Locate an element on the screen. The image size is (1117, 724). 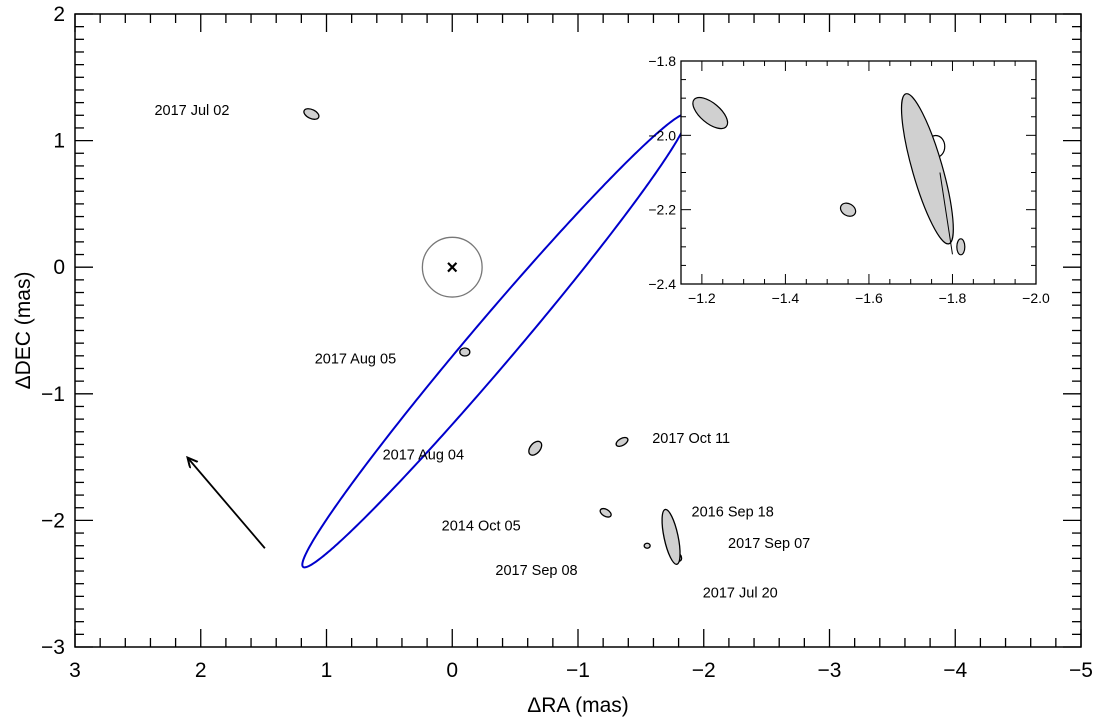
epoch-label: 2017 Aug 05 is located at coordinates (355, 359).